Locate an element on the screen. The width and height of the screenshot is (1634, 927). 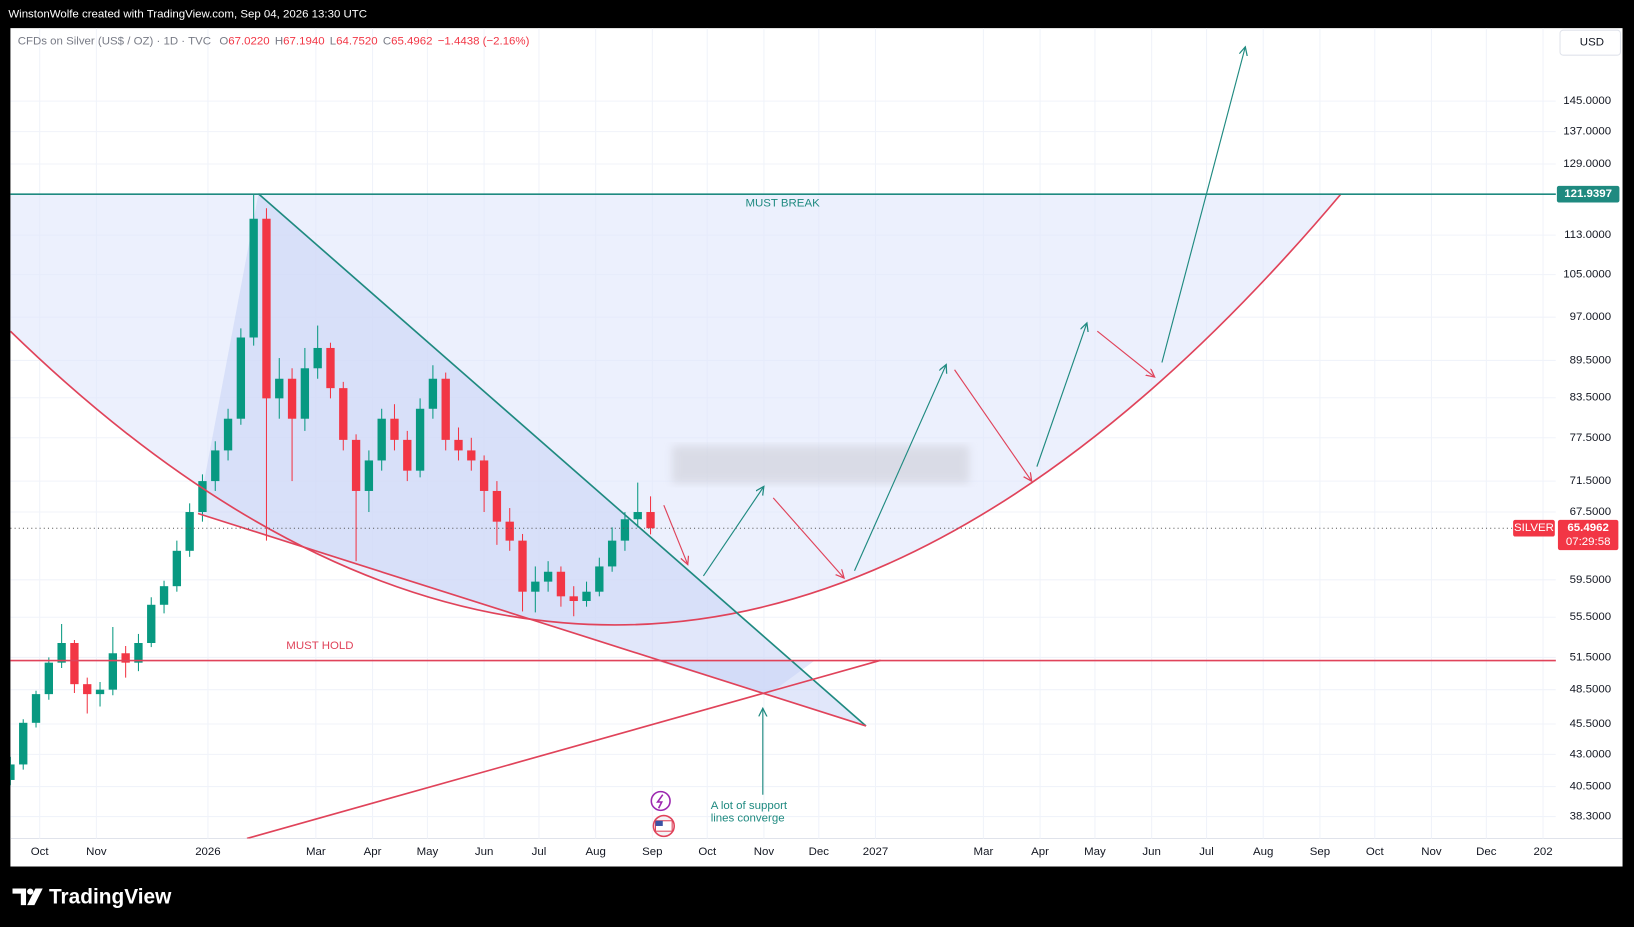
x-tick-label: Oct is located at coordinates (40, 852).